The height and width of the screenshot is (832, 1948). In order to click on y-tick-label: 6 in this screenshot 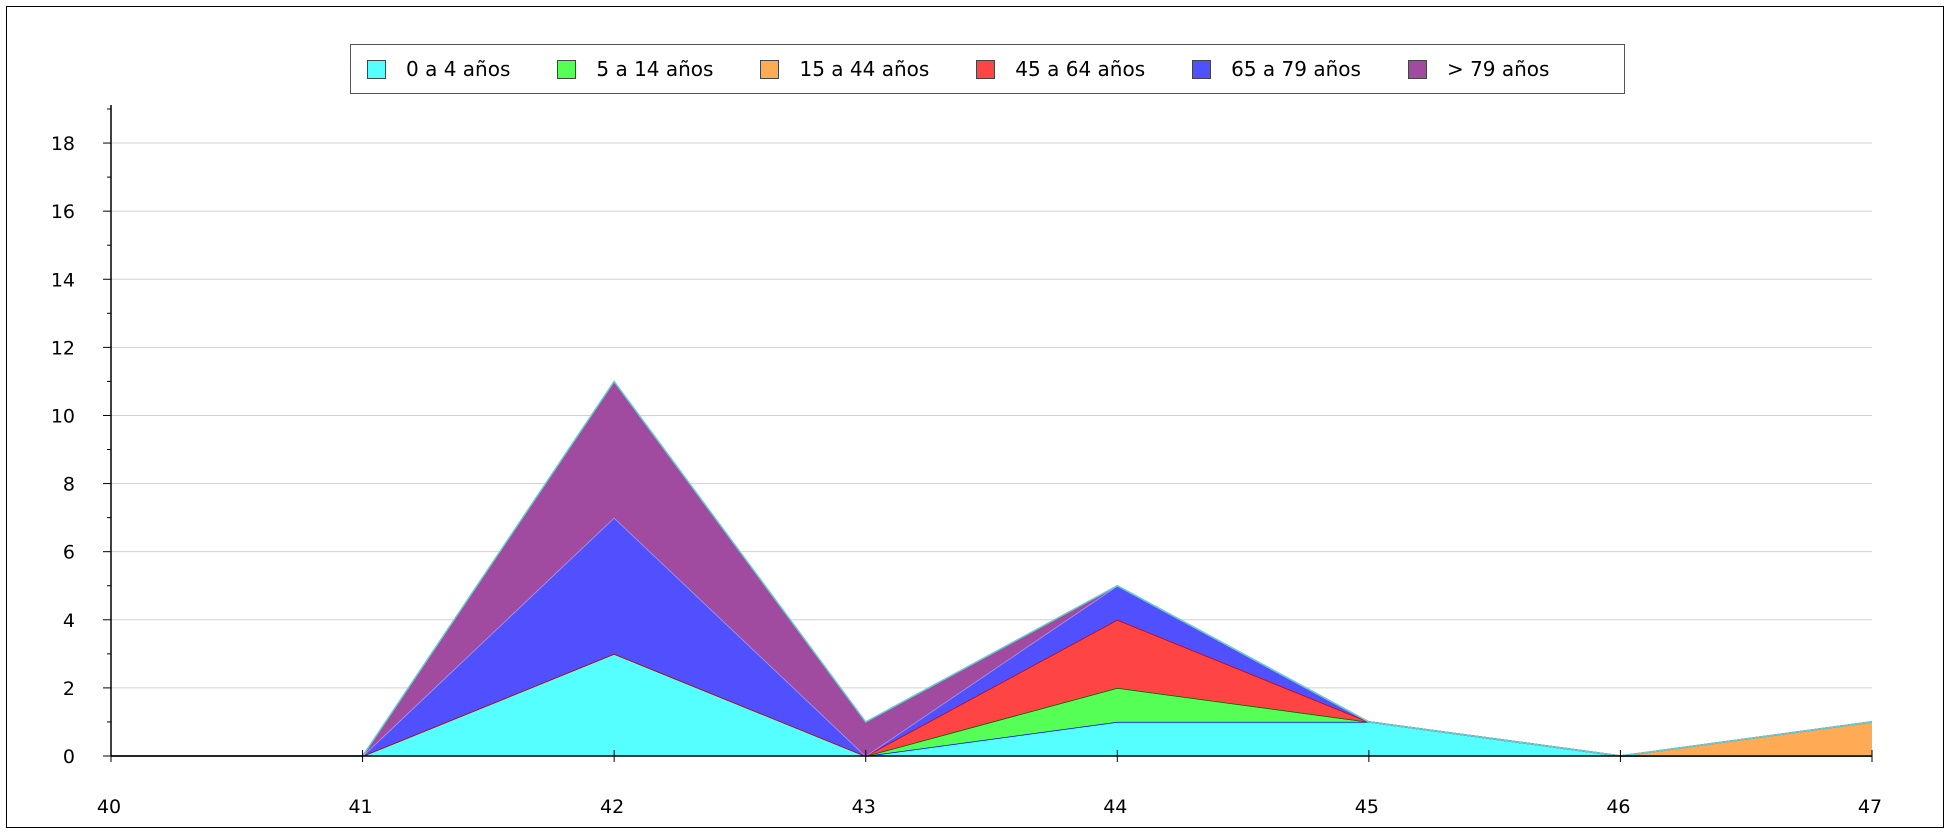, I will do `click(69, 553)`.